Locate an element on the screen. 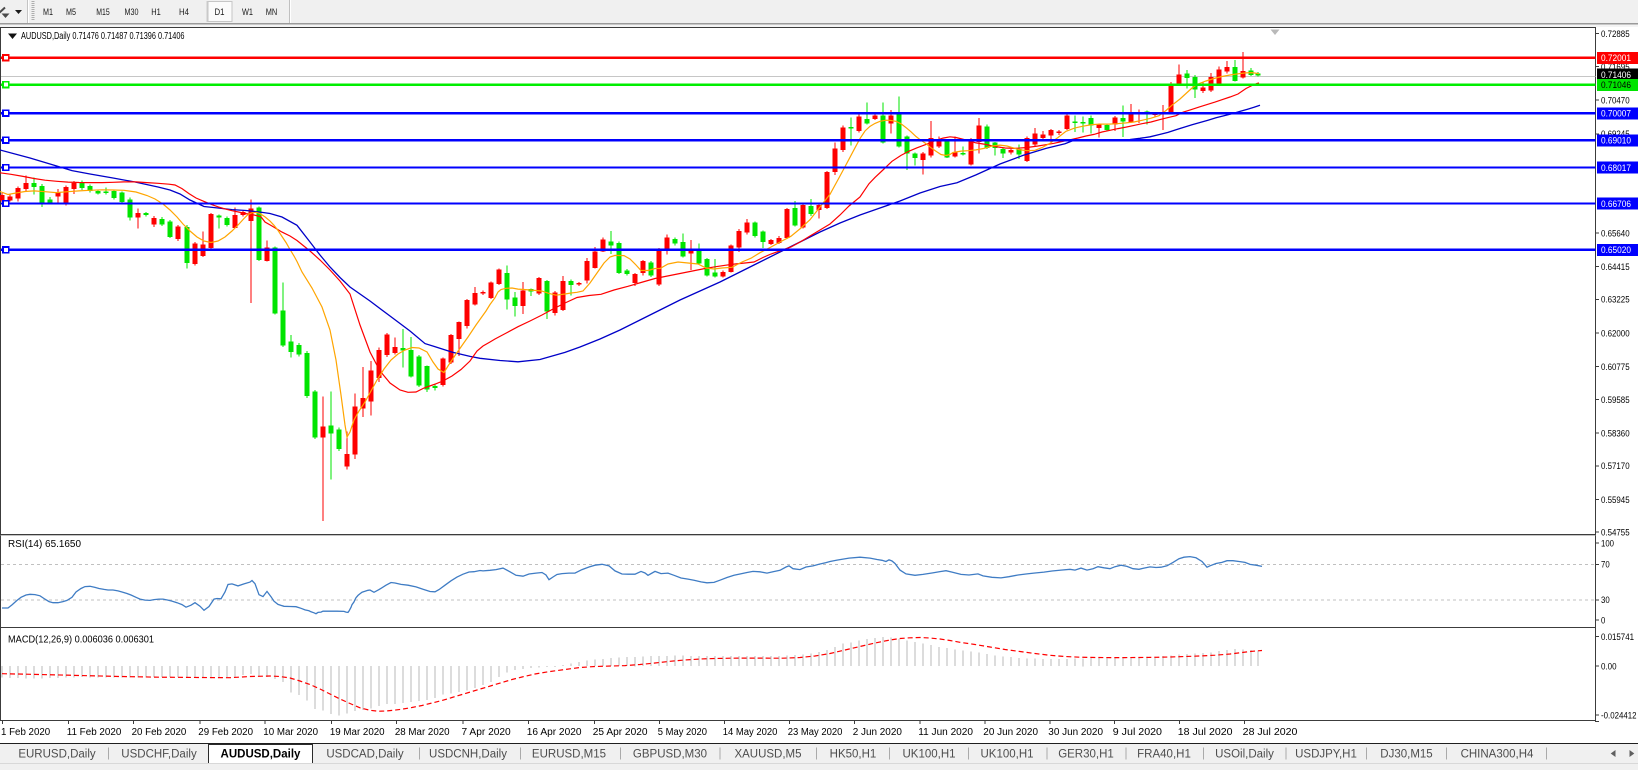  svg-text: 70 is located at coordinates (1605, 565).